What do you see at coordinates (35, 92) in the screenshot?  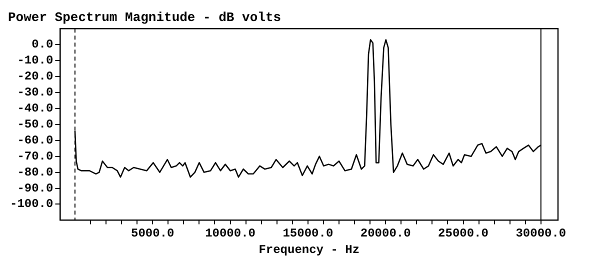 I see `y-tick-label: -30.0` at bounding box center [35, 92].